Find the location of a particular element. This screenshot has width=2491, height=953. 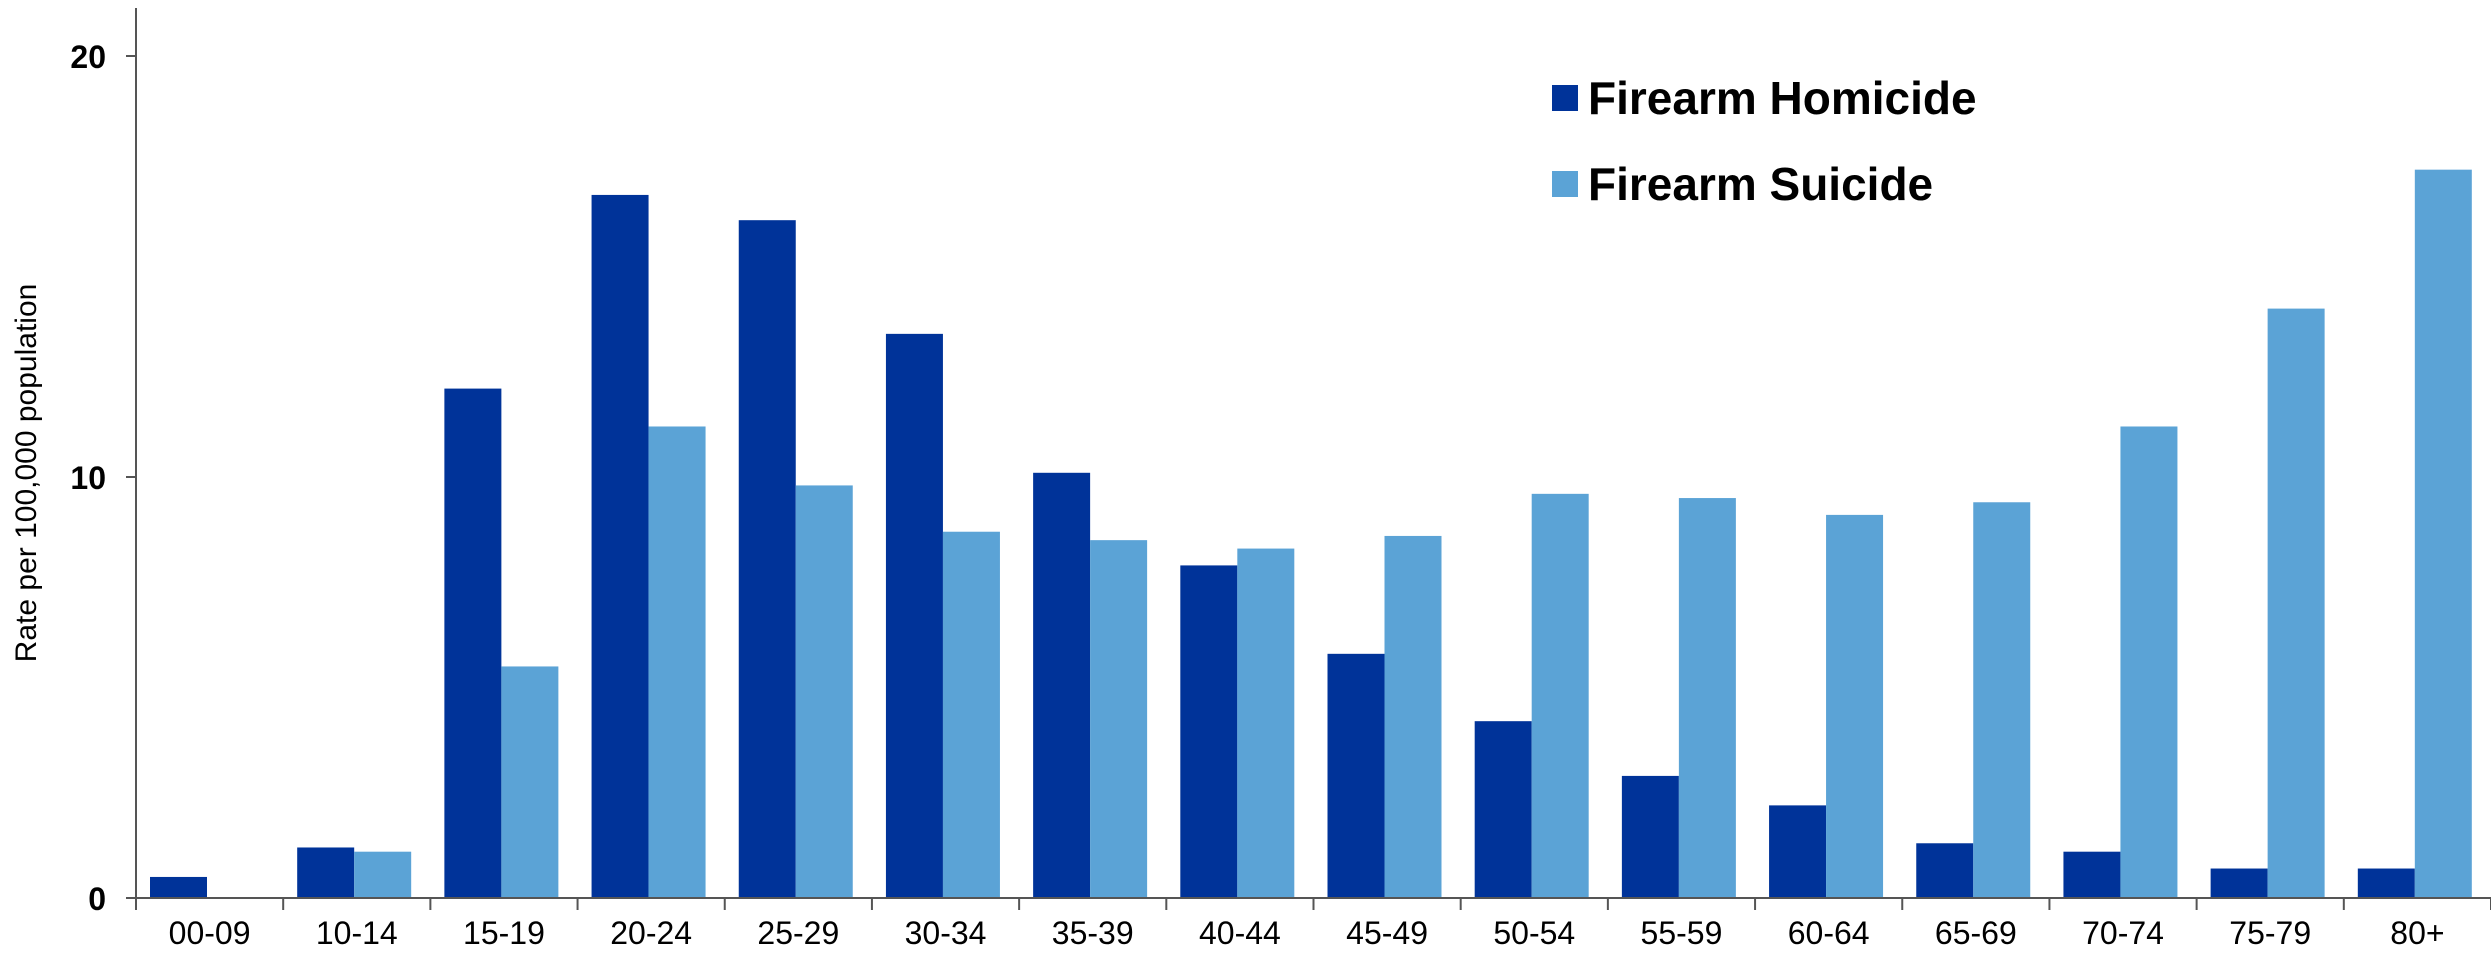

x-tick-label: 75-79 is located at coordinates (2270, 933).